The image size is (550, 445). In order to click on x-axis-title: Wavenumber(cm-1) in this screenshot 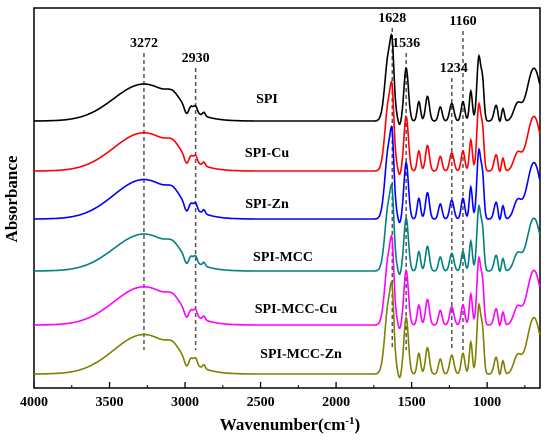, I will do `click(290, 424)`.